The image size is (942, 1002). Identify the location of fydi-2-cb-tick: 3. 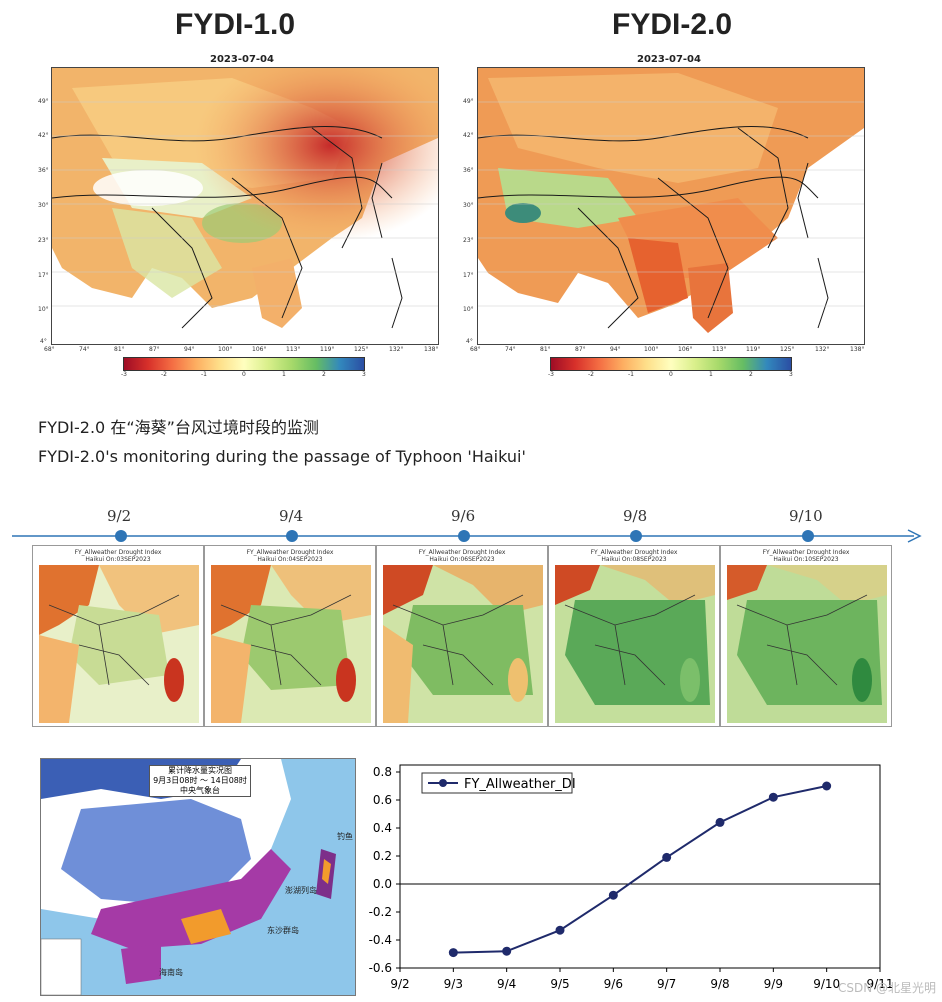
(791, 374).